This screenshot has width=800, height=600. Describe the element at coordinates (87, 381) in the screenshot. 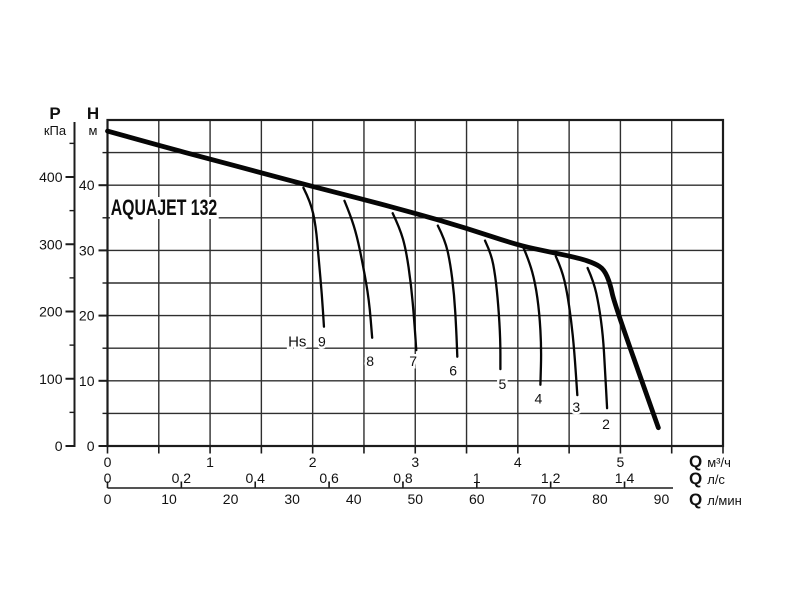

I see `head-axis-tick-label: 10` at that location.